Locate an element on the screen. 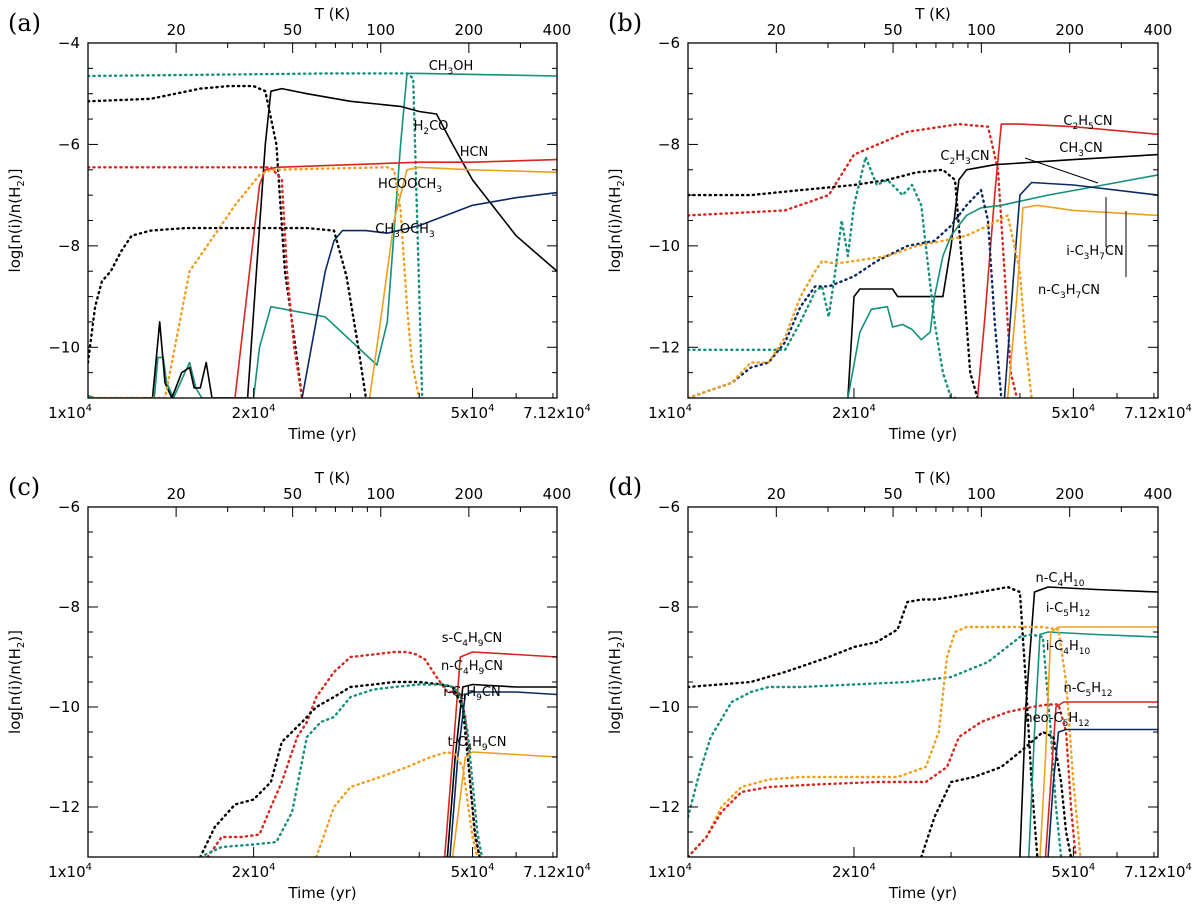 Image resolution: width=1200 pixels, height=915 pixels. series-CH3OH-gas is located at coordinates (256, 235).